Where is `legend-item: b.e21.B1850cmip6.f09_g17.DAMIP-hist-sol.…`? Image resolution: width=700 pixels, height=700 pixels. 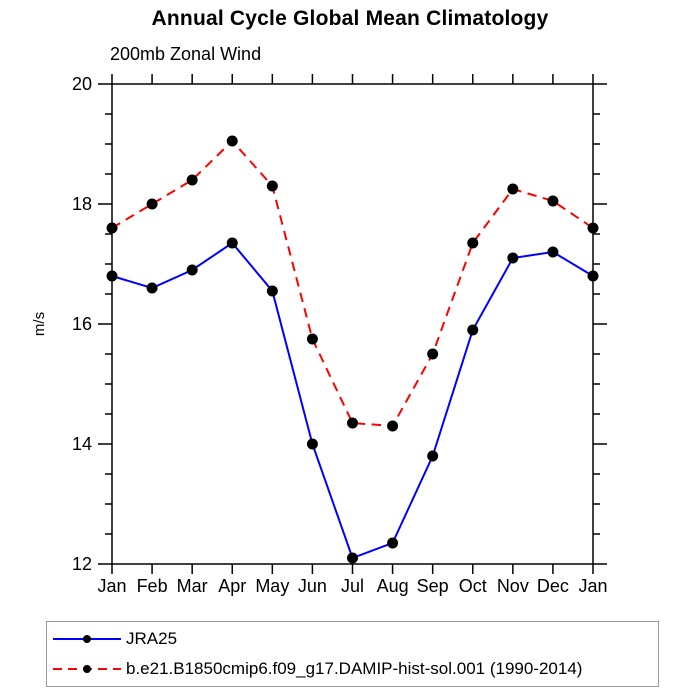
legend-item: b.e21.B1850cmip6.f09_g17.DAMIP-hist-sol.… is located at coordinates (355, 669).